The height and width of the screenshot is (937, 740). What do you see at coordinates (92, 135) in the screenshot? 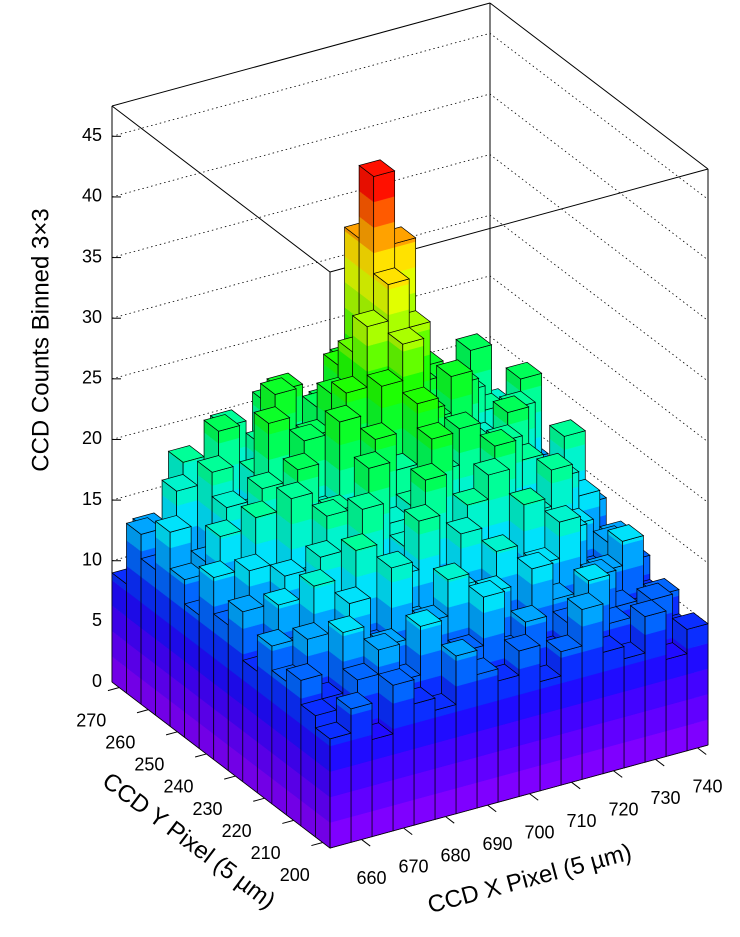
I see `z-tick-label: 45` at bounding box center [92, 135].